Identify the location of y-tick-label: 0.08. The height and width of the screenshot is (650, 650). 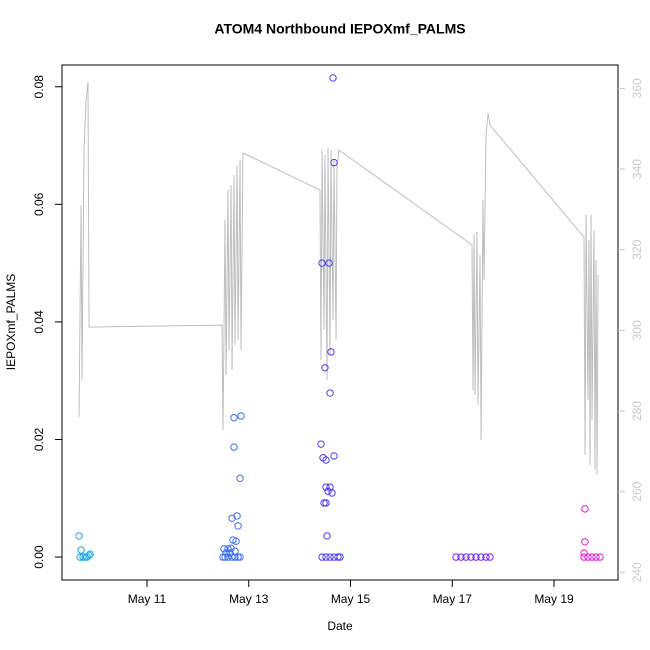
(39, 87).